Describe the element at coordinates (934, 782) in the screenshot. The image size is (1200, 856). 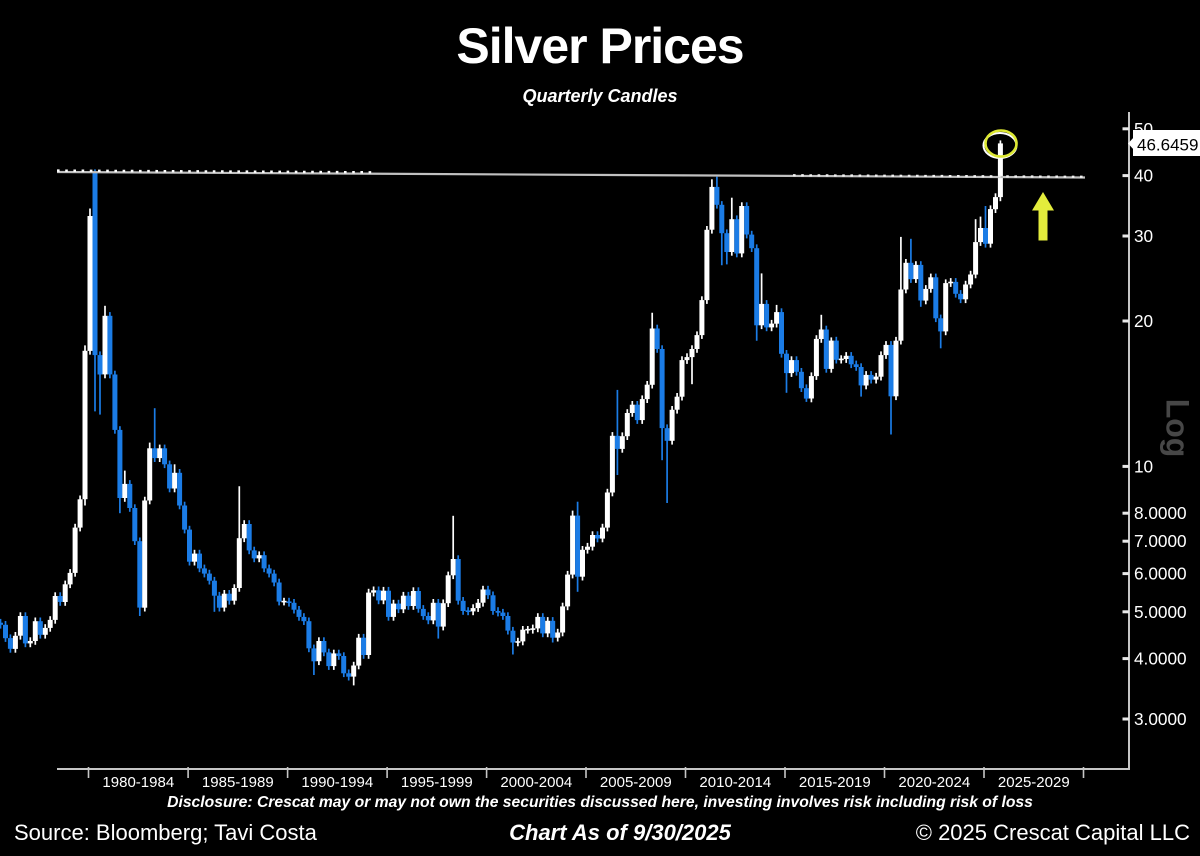
I see `svg-text: 2020-2024` at that location.